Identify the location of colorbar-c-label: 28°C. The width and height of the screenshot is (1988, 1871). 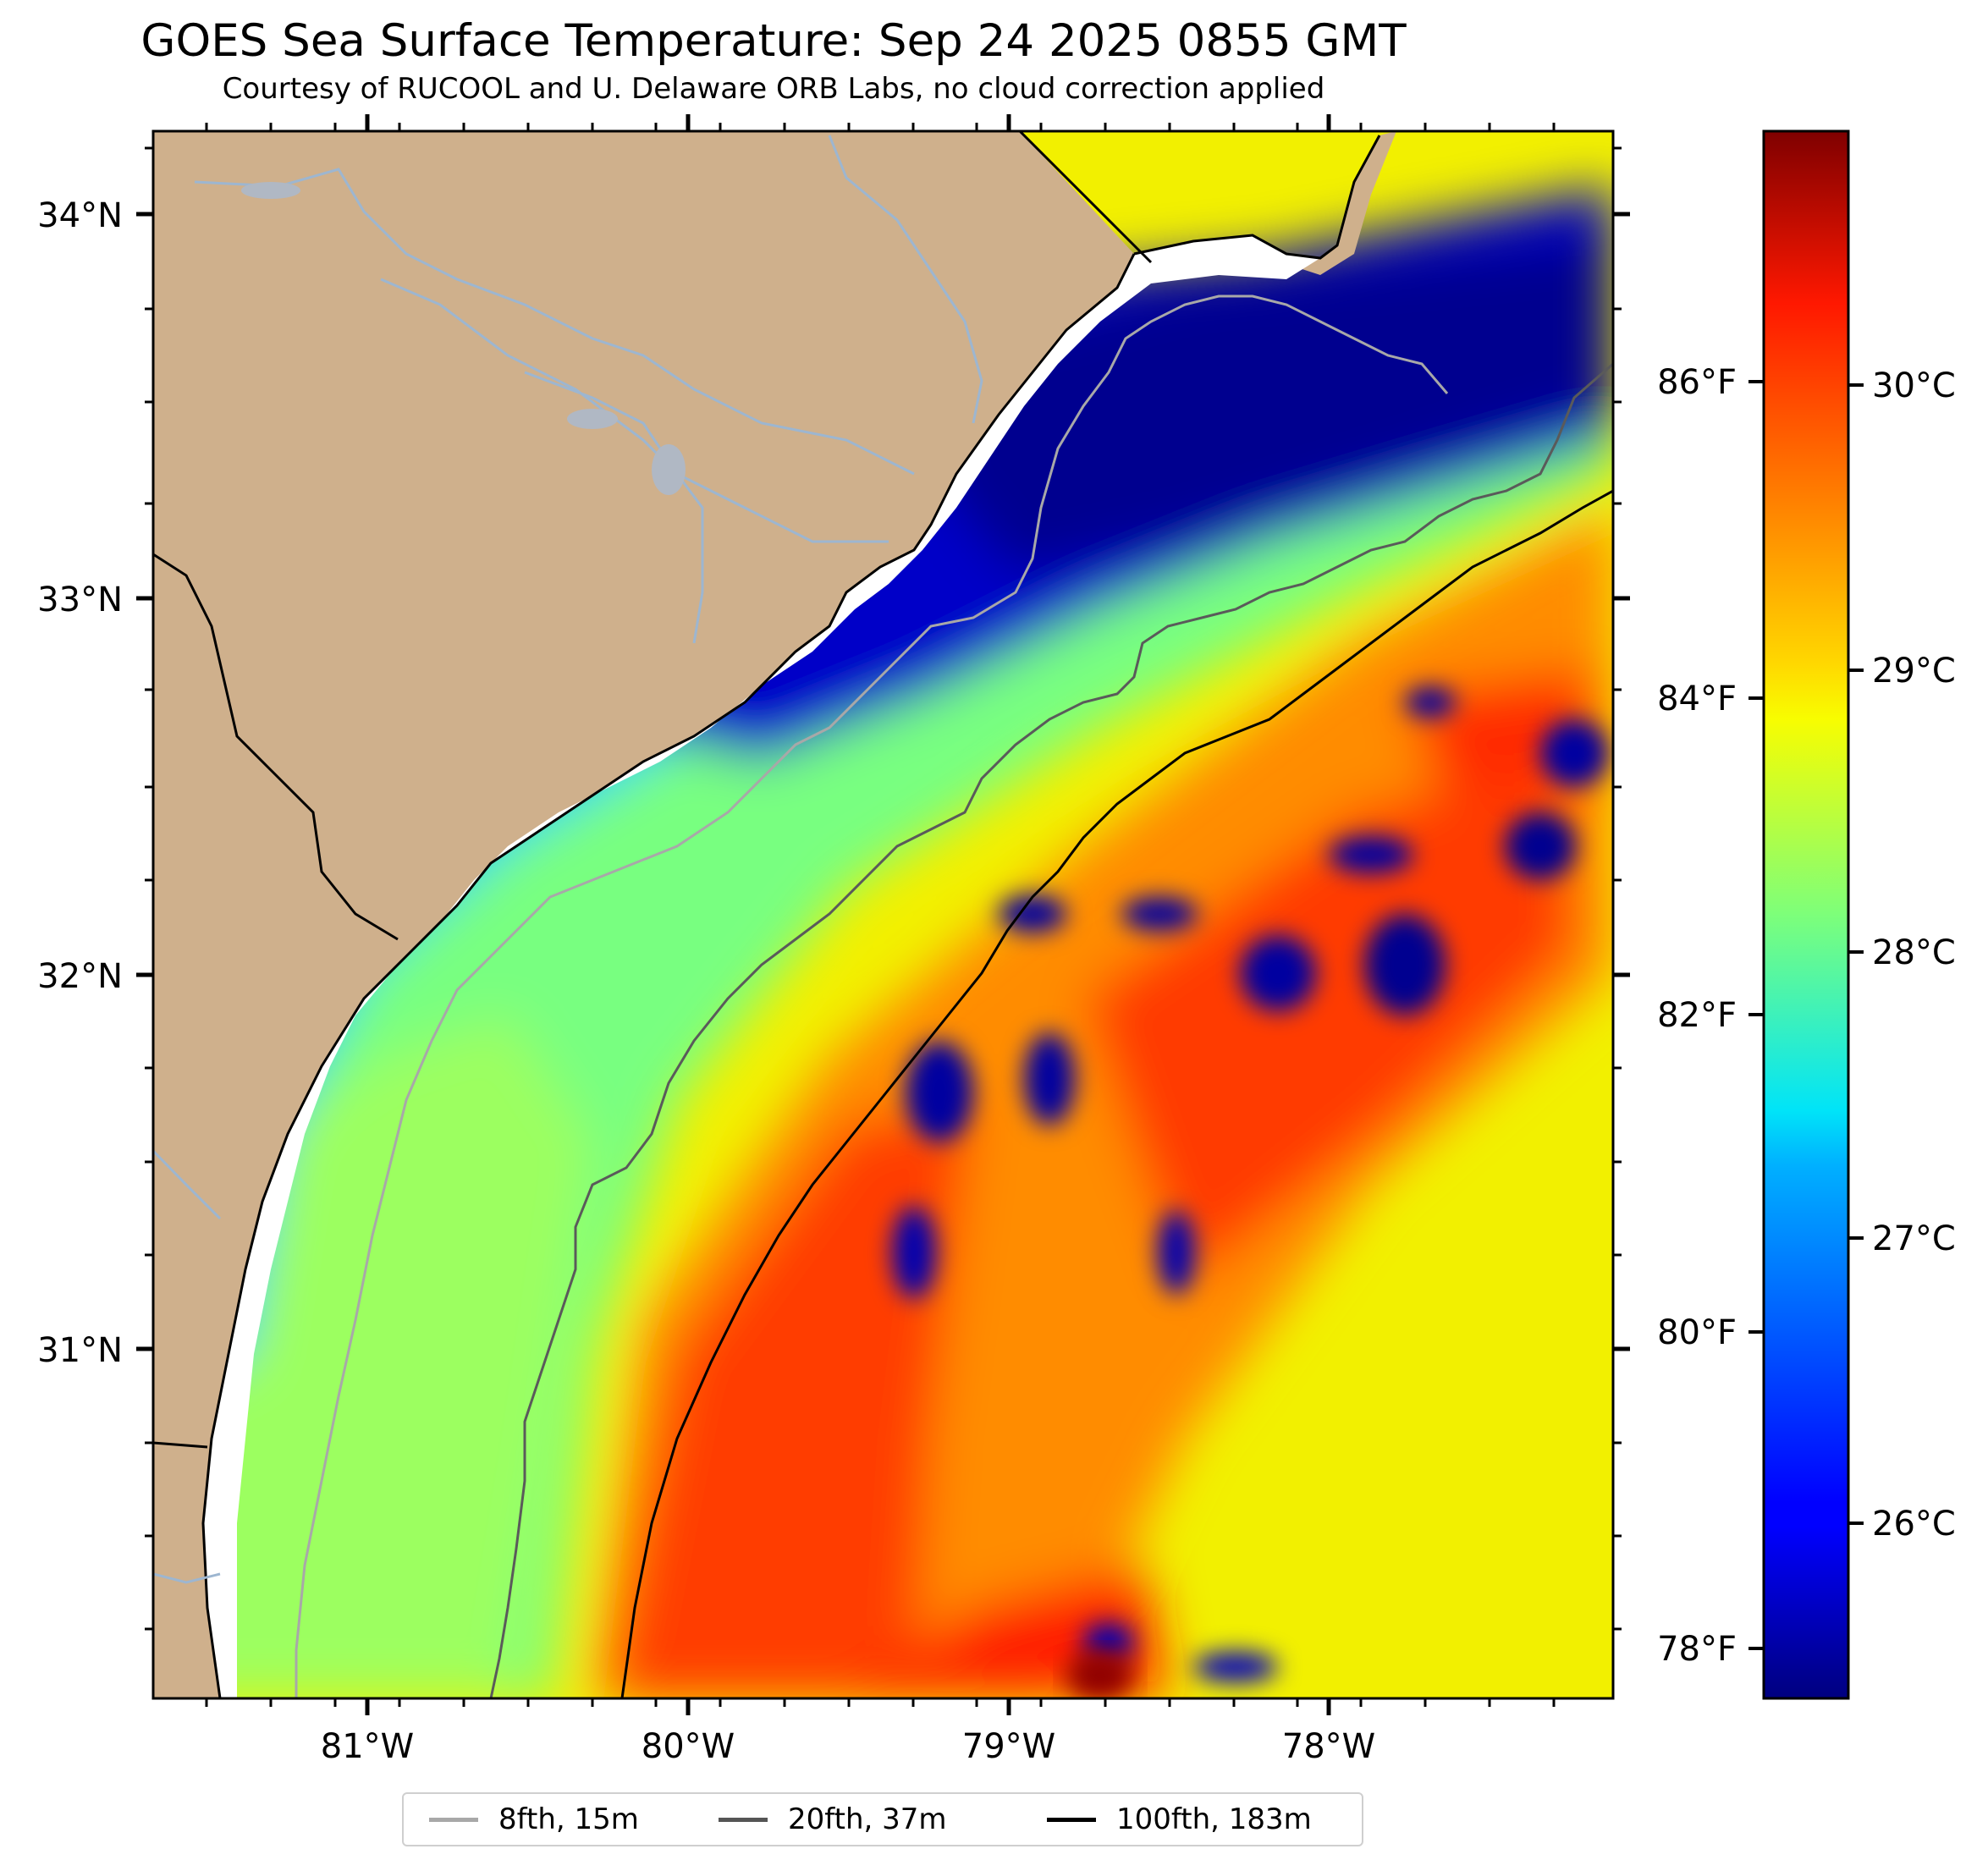
(1914, 953).